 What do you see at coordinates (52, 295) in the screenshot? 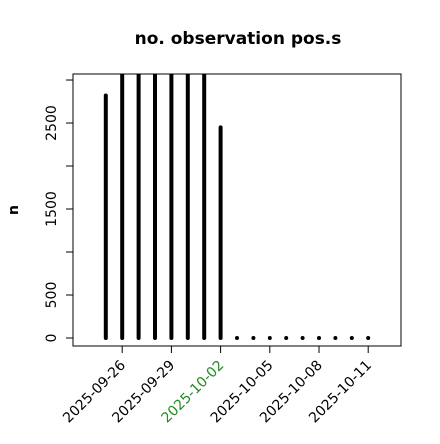
I see `y-tick-label: 500` at bounding box center [52, 295].